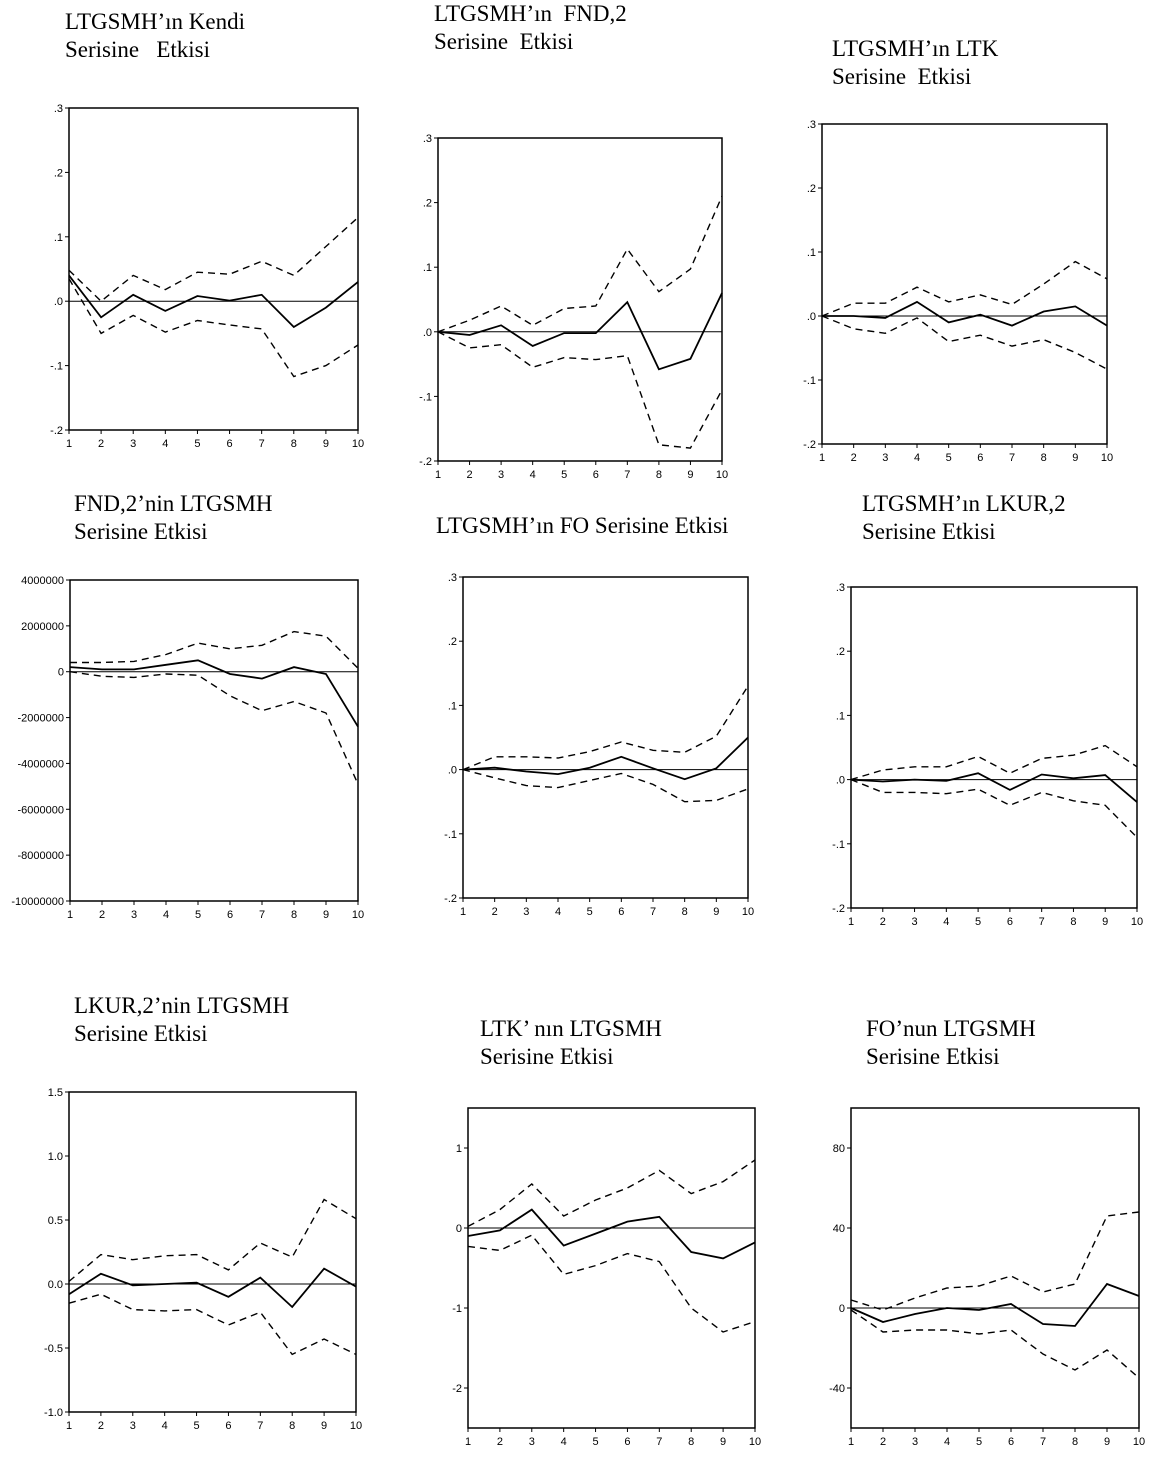  I want to click on chart-title-line-1: LTGSMH’ın LKUR,2, so click(964, 503).